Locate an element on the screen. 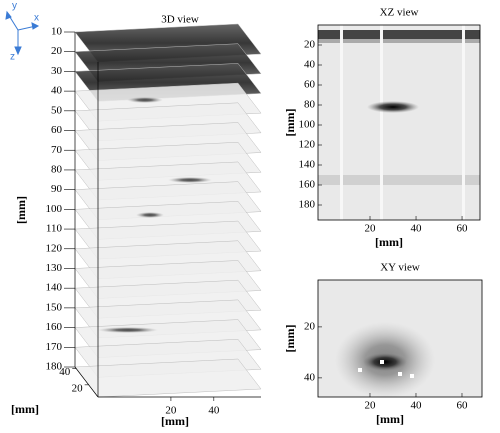 The width and height of the screenshot is (500, 433). z-tick-label: 100 is located at coordinates (54, 209).